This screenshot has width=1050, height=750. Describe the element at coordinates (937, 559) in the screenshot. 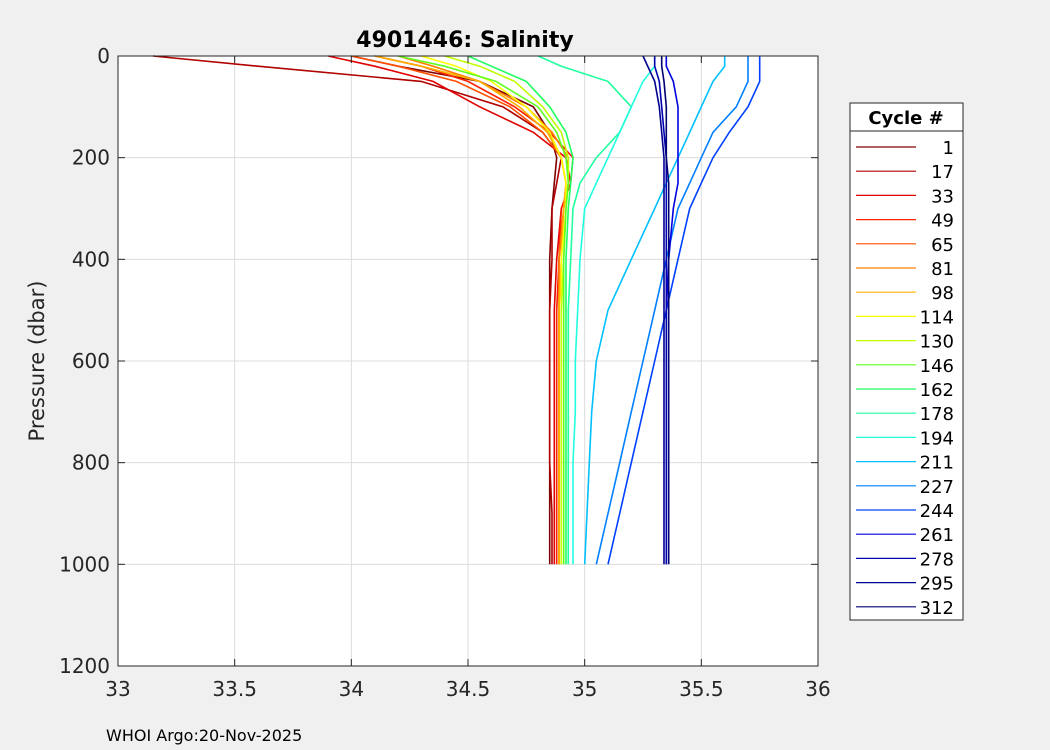

I see `legend-label-278: 278` at that location.